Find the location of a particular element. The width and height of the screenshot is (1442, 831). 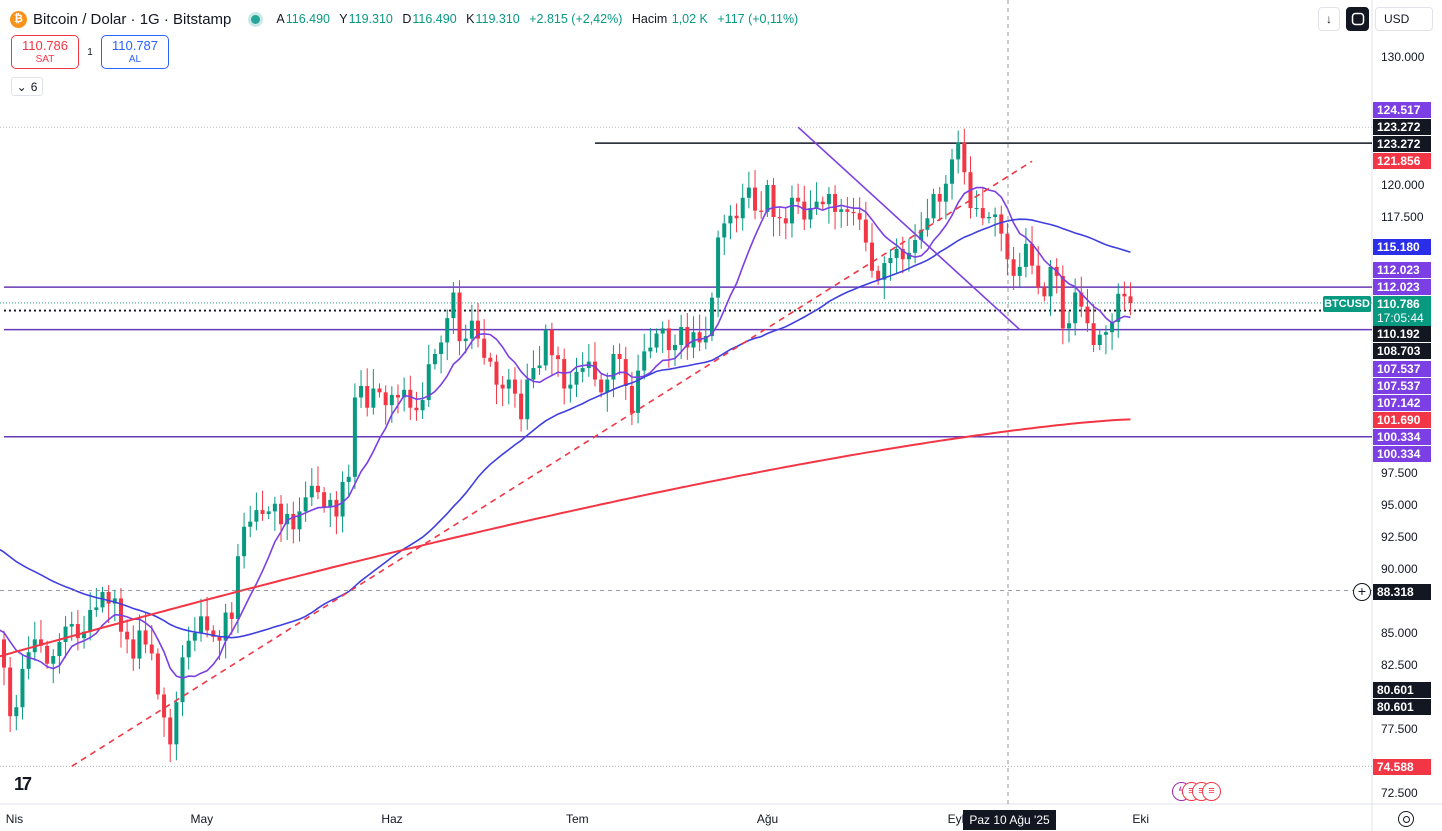

y-tick-label: 72.500 is located at coordinates (1399, 793).